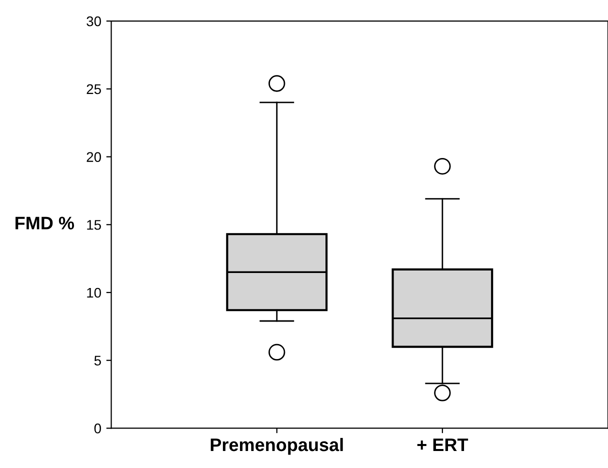 The height and width of the screenshot is (468, 608). What do you see at coordinates (97, 429) in the screenshot?
I see `y-tick-label: 0` at bounding box center [97, 429].